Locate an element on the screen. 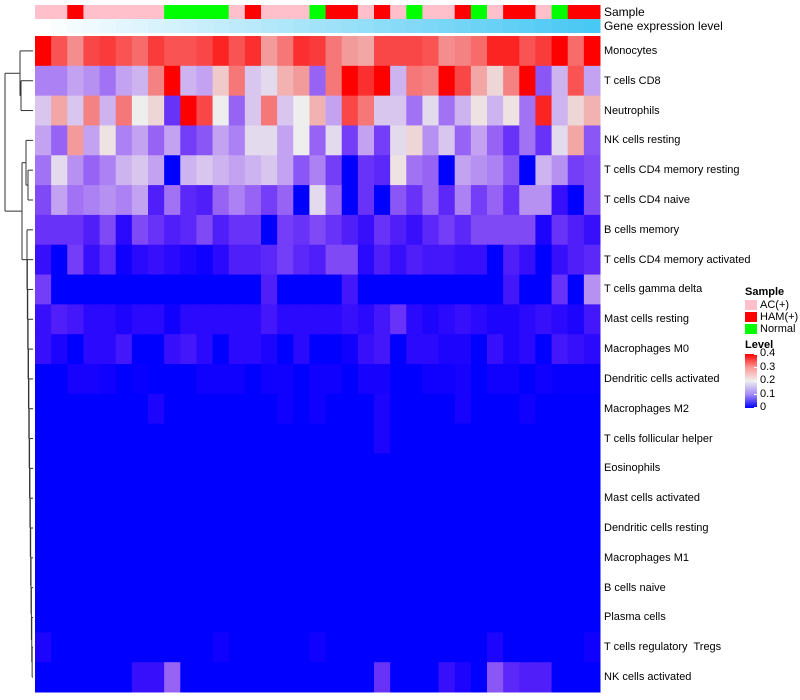 Image resolution: width=800 pixels, height=700 pixels. level-tick: 0 is located at coordinates (763, 407).